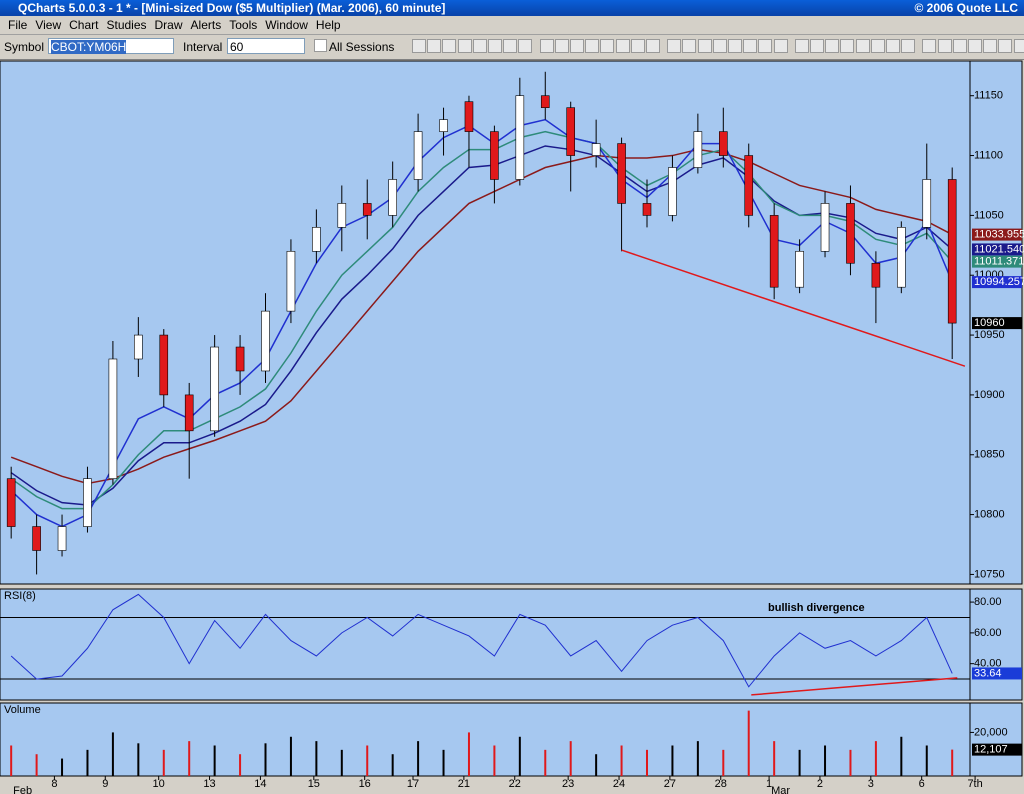 Image resolution: width=1024 pixels, height=794 pixels. What do you see at coordinates (328, 25) in the screenshot?
I see `menu-item: Help` at bounding box center [328, 25].